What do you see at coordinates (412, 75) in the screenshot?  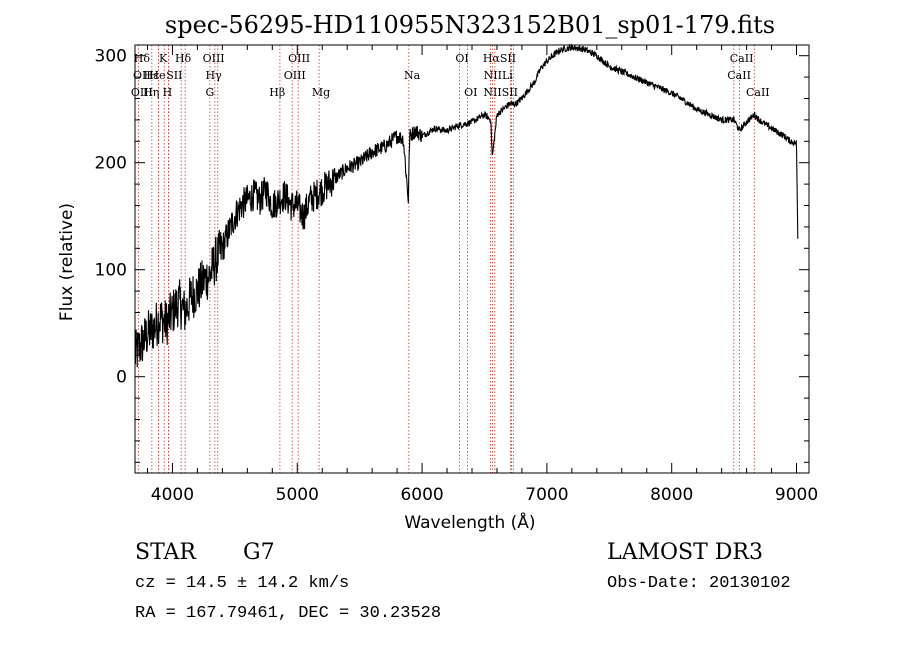 I see `feature-label: Na` at bounding box center [412, 75].